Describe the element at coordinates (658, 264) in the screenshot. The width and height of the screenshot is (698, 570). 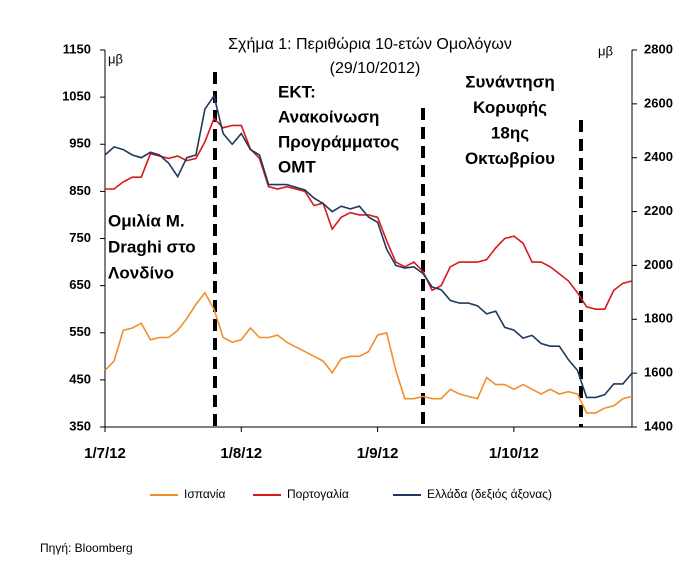
I see `y2-tick-label: 2000` at that location.